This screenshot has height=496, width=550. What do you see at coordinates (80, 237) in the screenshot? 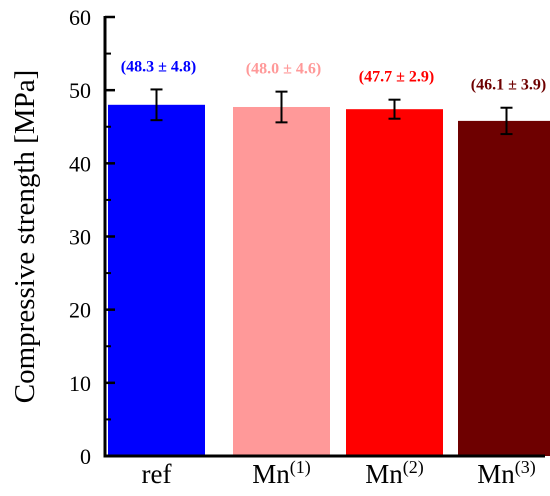
I see `y-tick-label: 30` at bounding box center [80, 237].